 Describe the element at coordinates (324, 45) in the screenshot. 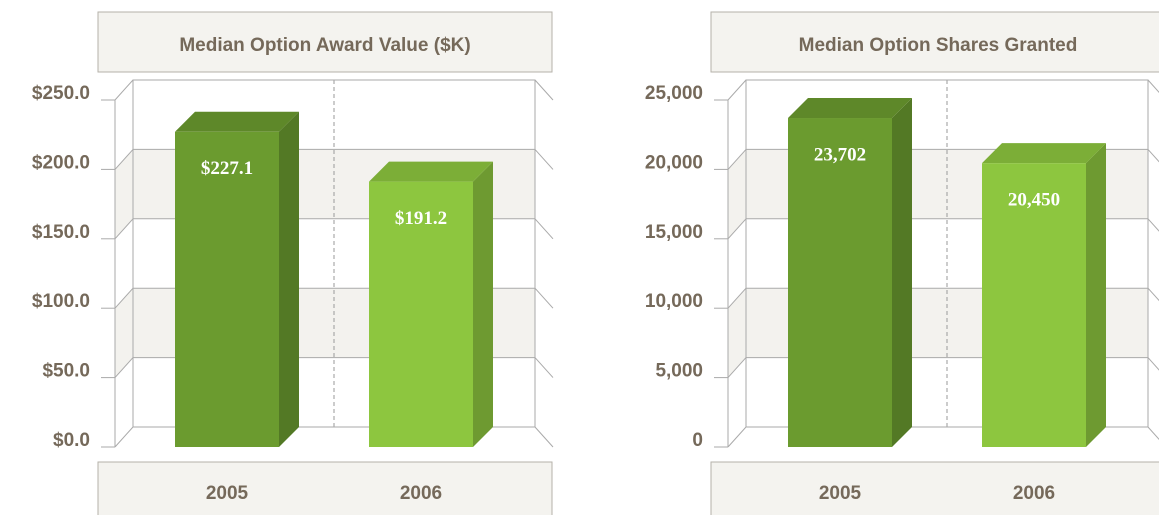

I see `chart-title: Median Option Award Value ($K)` at that location.